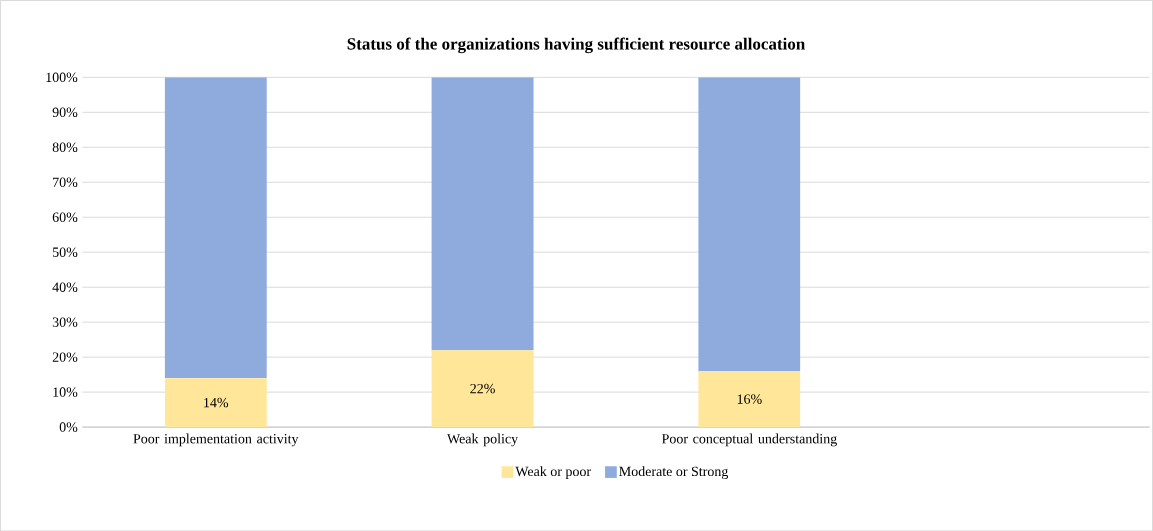  What do you see at coordinates (68, 427) in the screenshot?
I see `y-tick-label: 0%` at bounding box center [68, 427].